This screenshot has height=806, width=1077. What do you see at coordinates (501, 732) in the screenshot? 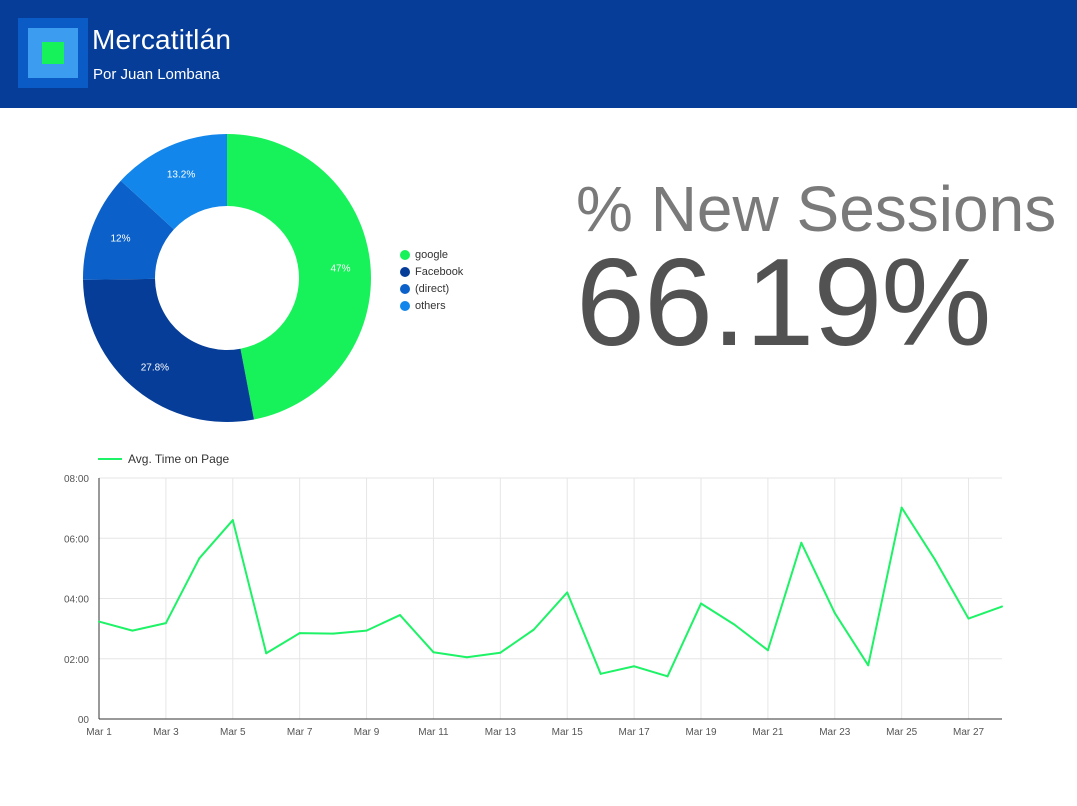
I see `x-tick-label: Mar 13` at bounding box center [501, 732].